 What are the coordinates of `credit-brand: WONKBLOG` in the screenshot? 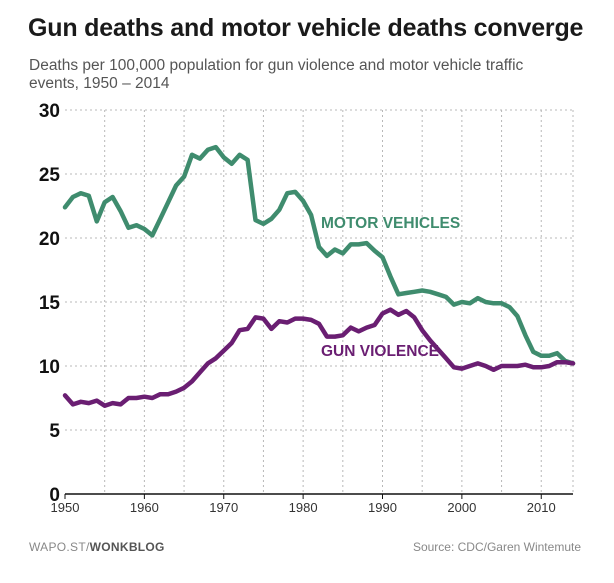 It's located at (127, 547).